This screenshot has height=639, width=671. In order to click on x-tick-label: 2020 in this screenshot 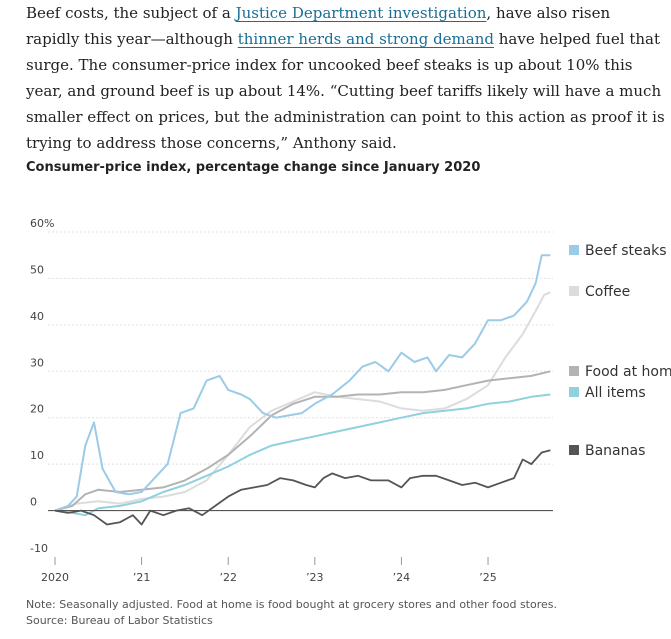, I will do `click(55, 577)`.